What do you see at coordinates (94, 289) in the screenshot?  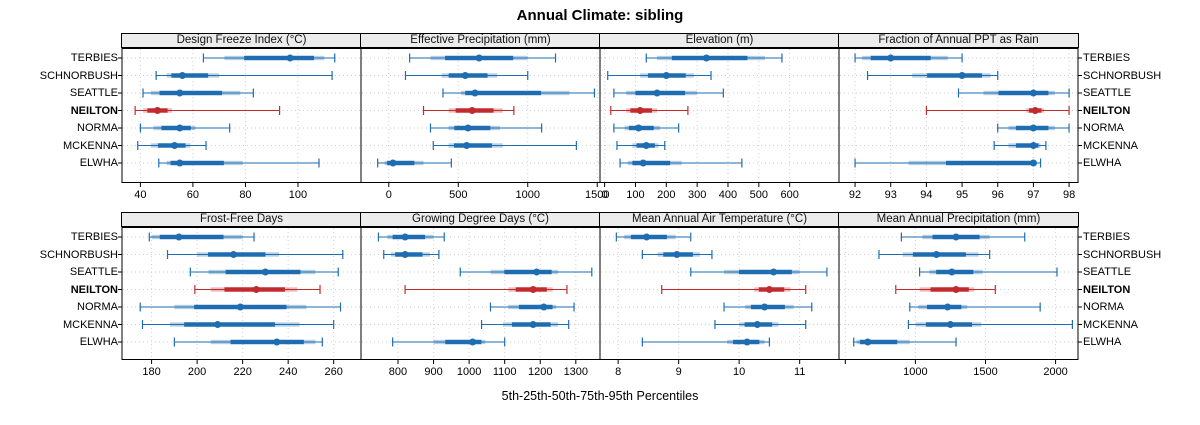 I see `site-axis-label-left: NEILTON` at bounding box center [94, 289].